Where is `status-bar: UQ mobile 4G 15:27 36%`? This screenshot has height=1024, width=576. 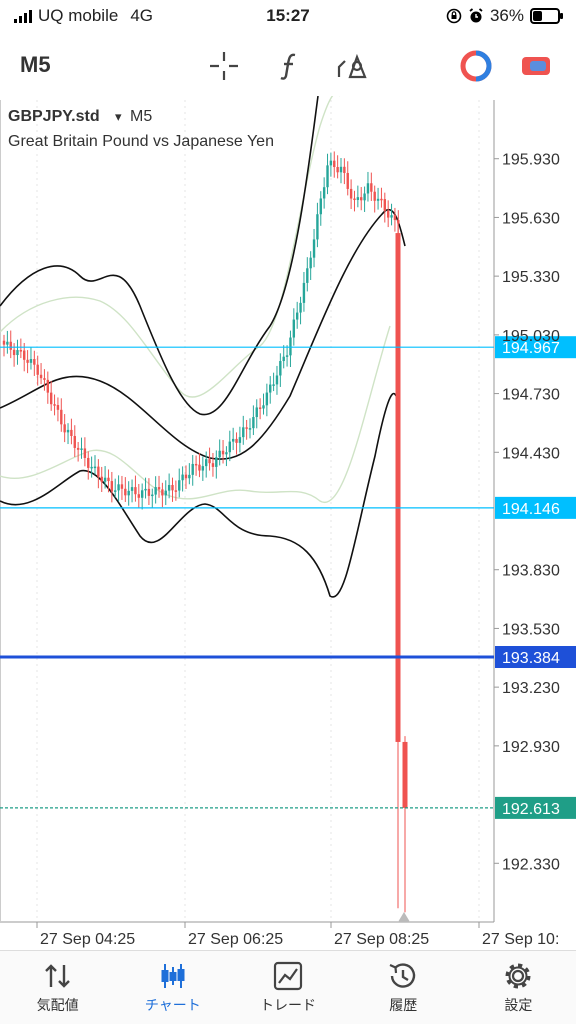 status-bar: UQ mobile 4G 15:27 36% is located at coordinates (288, 17).